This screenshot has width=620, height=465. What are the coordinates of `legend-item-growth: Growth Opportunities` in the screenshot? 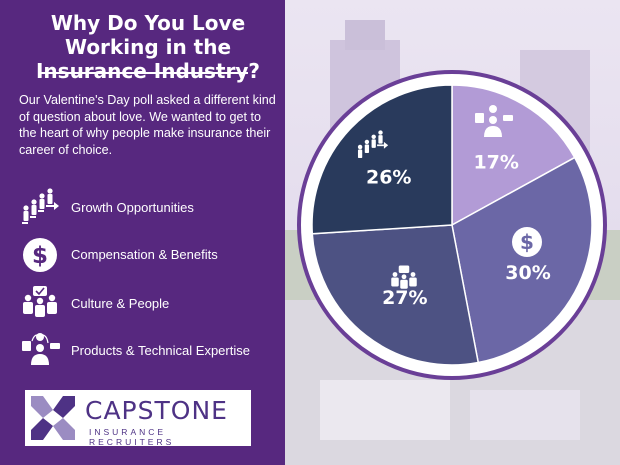 It's located at (151, 208).